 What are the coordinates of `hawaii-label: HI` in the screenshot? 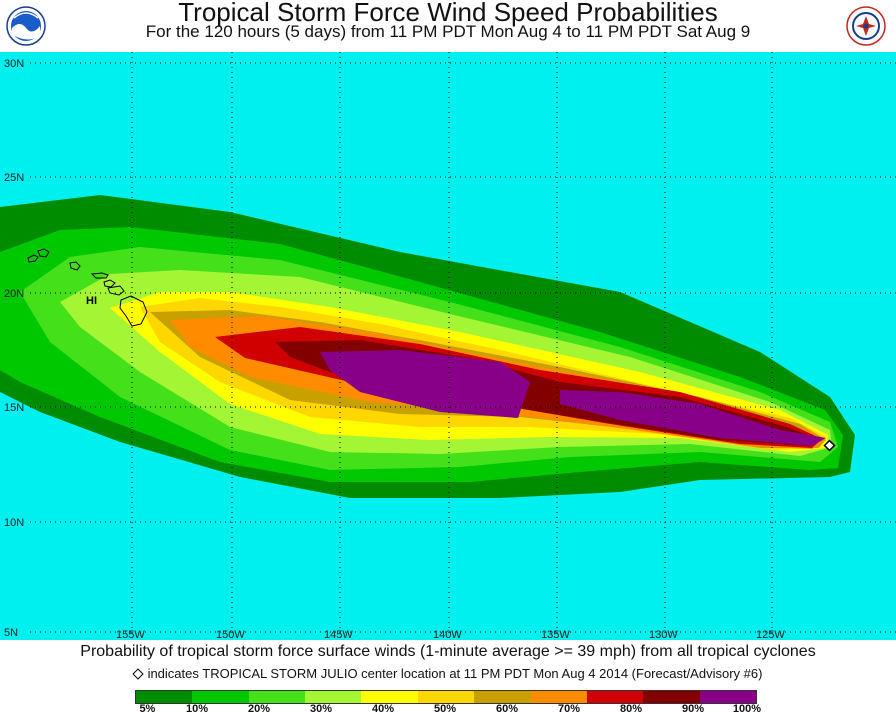 It's located at (91, 301).